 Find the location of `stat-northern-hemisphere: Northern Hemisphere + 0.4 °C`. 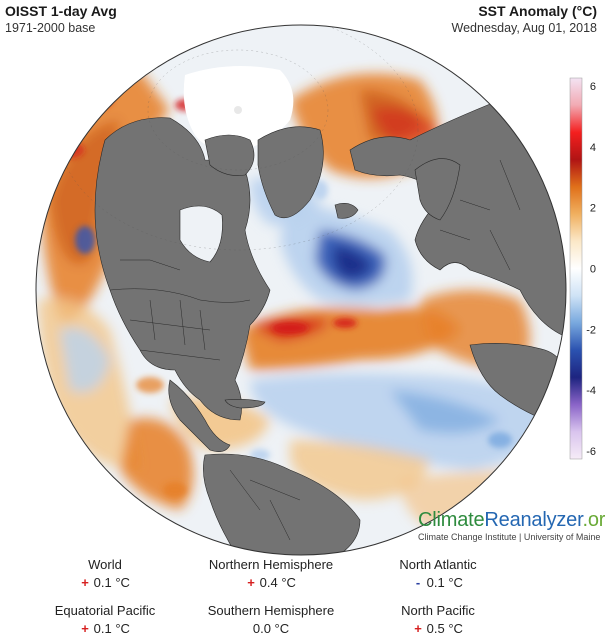

stat-northern-hemisphere: Northern Hemisphere + 0.4 °C is located at coordinates (271, 574).